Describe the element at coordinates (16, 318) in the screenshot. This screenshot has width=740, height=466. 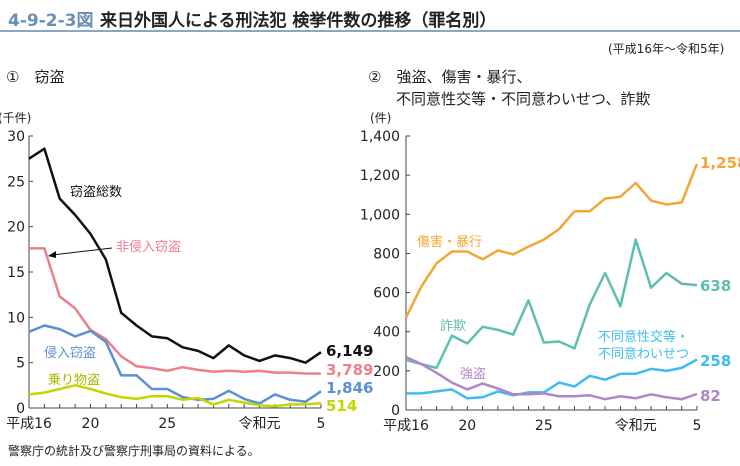
I see `y-tick-label: 10` at that location.